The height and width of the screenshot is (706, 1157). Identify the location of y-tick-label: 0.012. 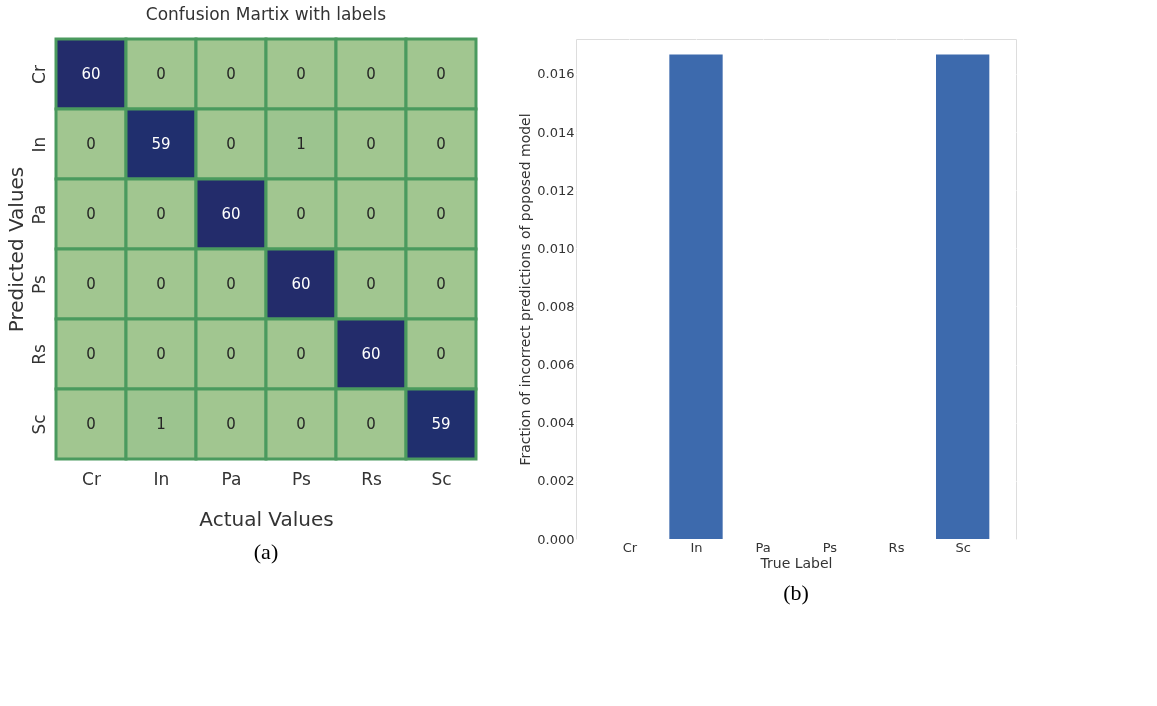
(556, 190).